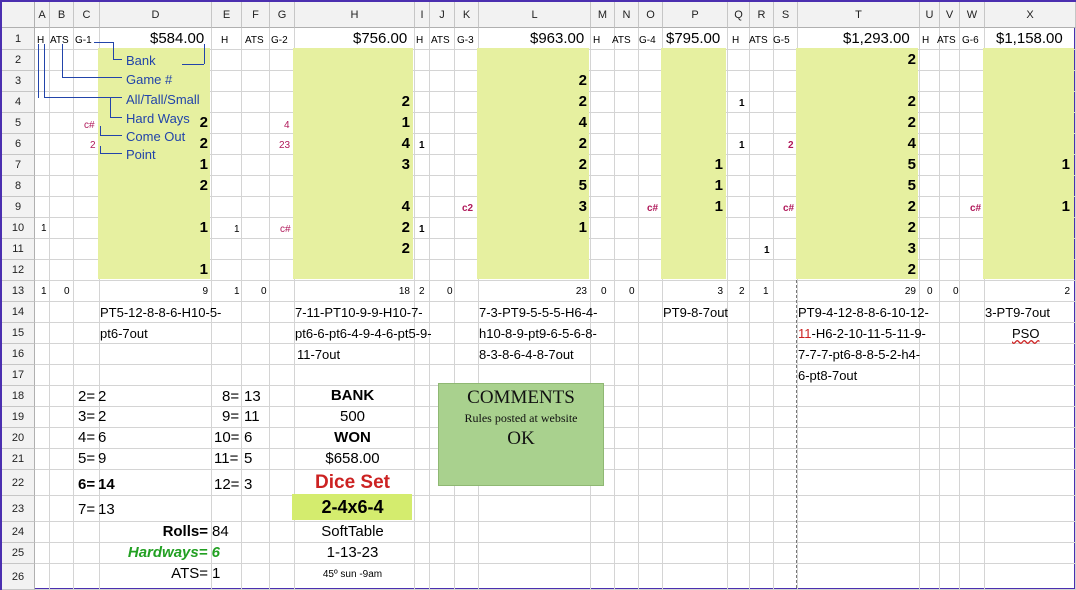 The width and height of the screenshot is (1076, 590). Describe the element at coordinates (627, 15) in the screenshot. I see `column-header: N` at that location.